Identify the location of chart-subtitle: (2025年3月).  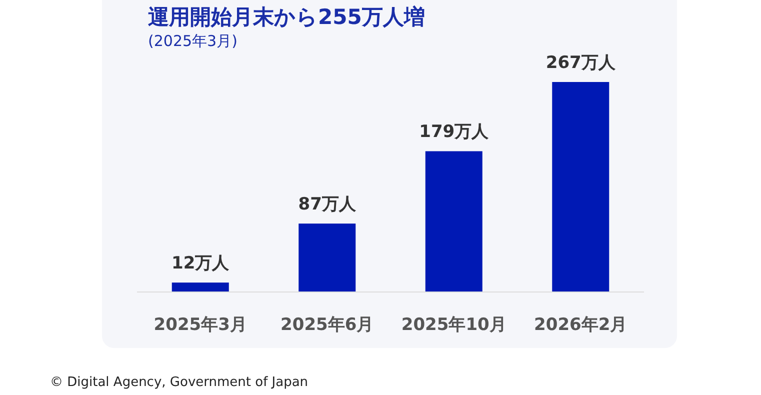
(193, 41).